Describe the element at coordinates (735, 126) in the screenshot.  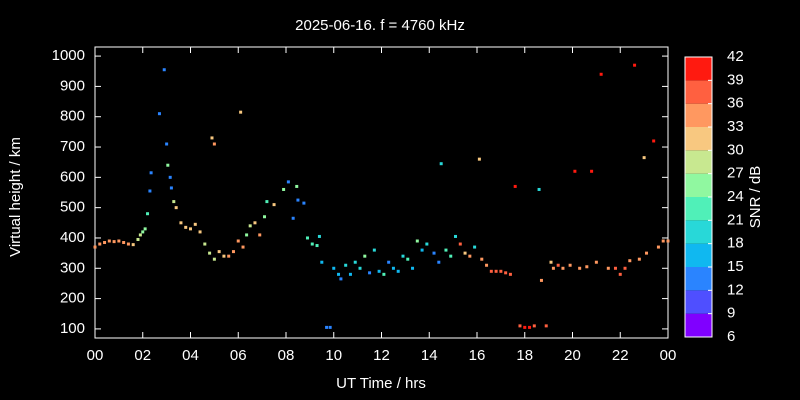
I see `colorbar-tick-label: 33` at that location.